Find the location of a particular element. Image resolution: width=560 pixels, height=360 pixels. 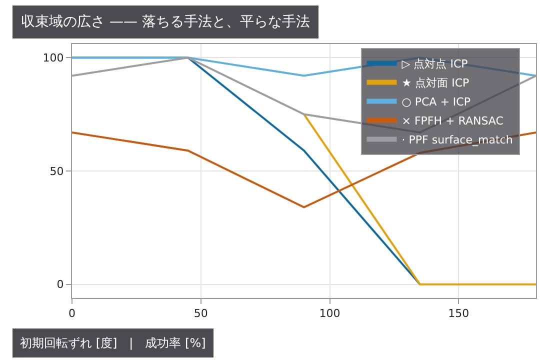

chart-title: 収束域の広さ —— 落ちる手法と、平らな手法 is located at coordinates (165, 22).